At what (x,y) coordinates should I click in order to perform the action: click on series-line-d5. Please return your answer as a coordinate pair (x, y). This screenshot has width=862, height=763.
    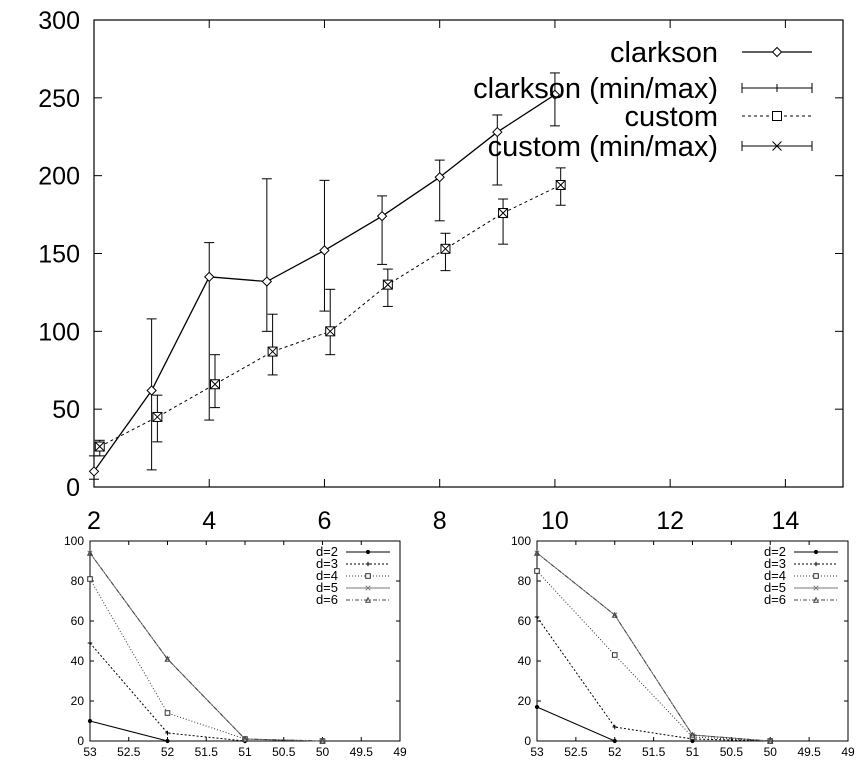
    Looking at the image, I should click on (206, 647).